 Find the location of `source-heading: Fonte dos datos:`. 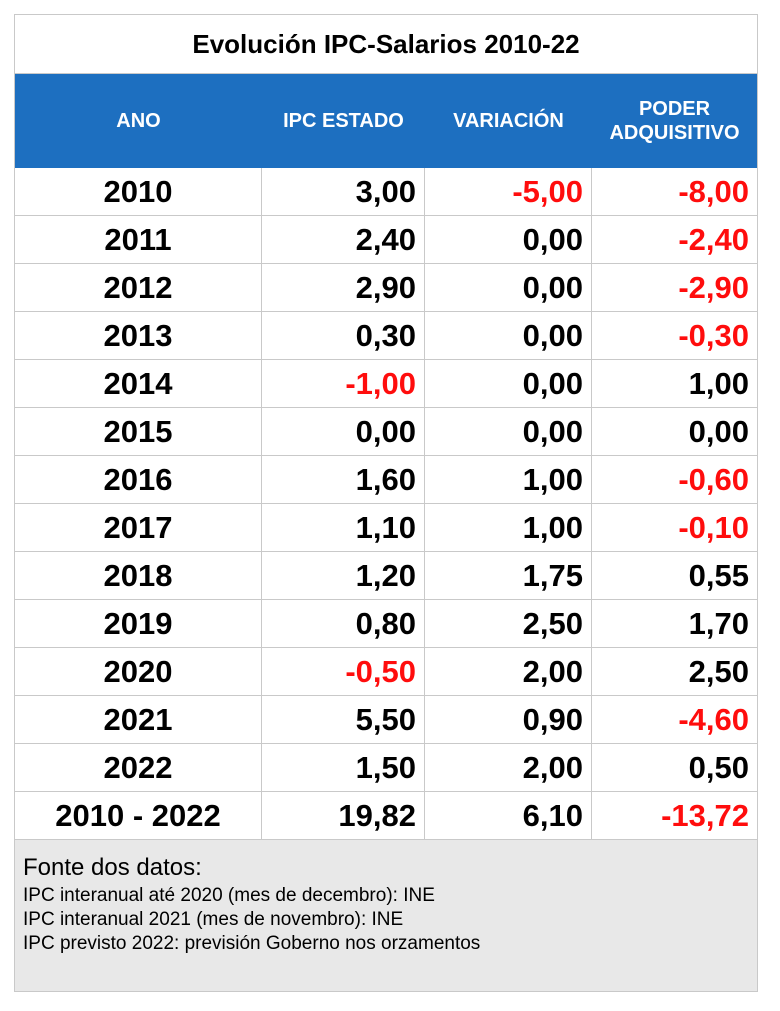

source-heading: Fonte dos datos: is located at coordinates (112, 867).